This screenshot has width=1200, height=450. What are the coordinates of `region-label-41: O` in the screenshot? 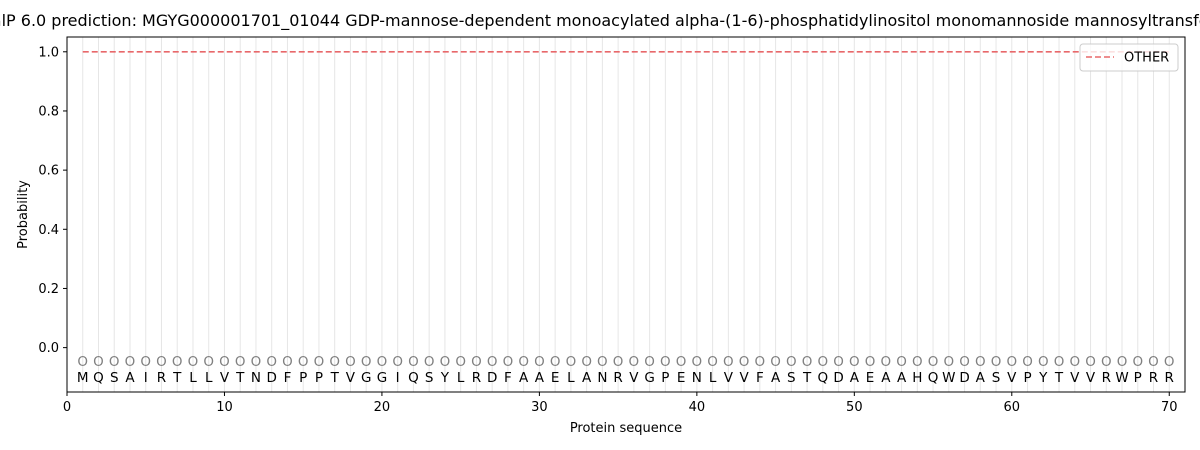 It's located at (712, 362).